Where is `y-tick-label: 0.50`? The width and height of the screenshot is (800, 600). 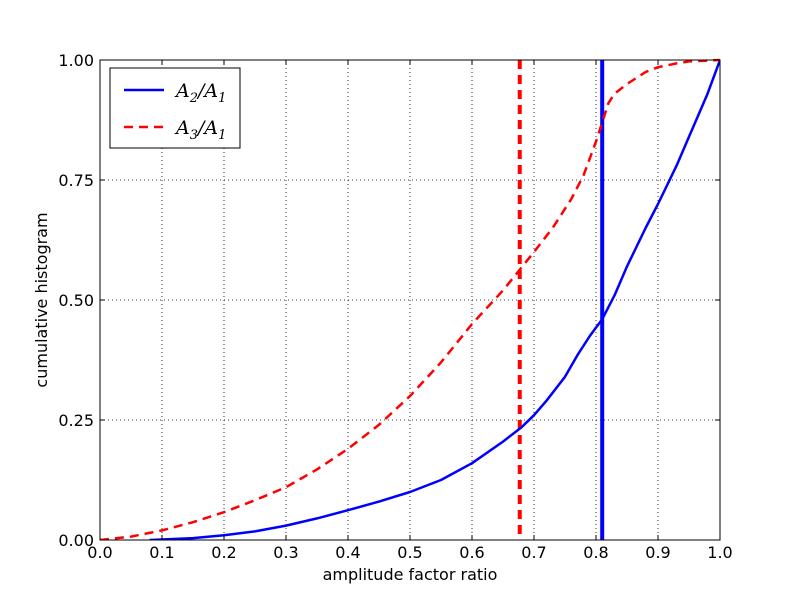 y-tick-label: 0.50 is located at coordinates (76, 300).